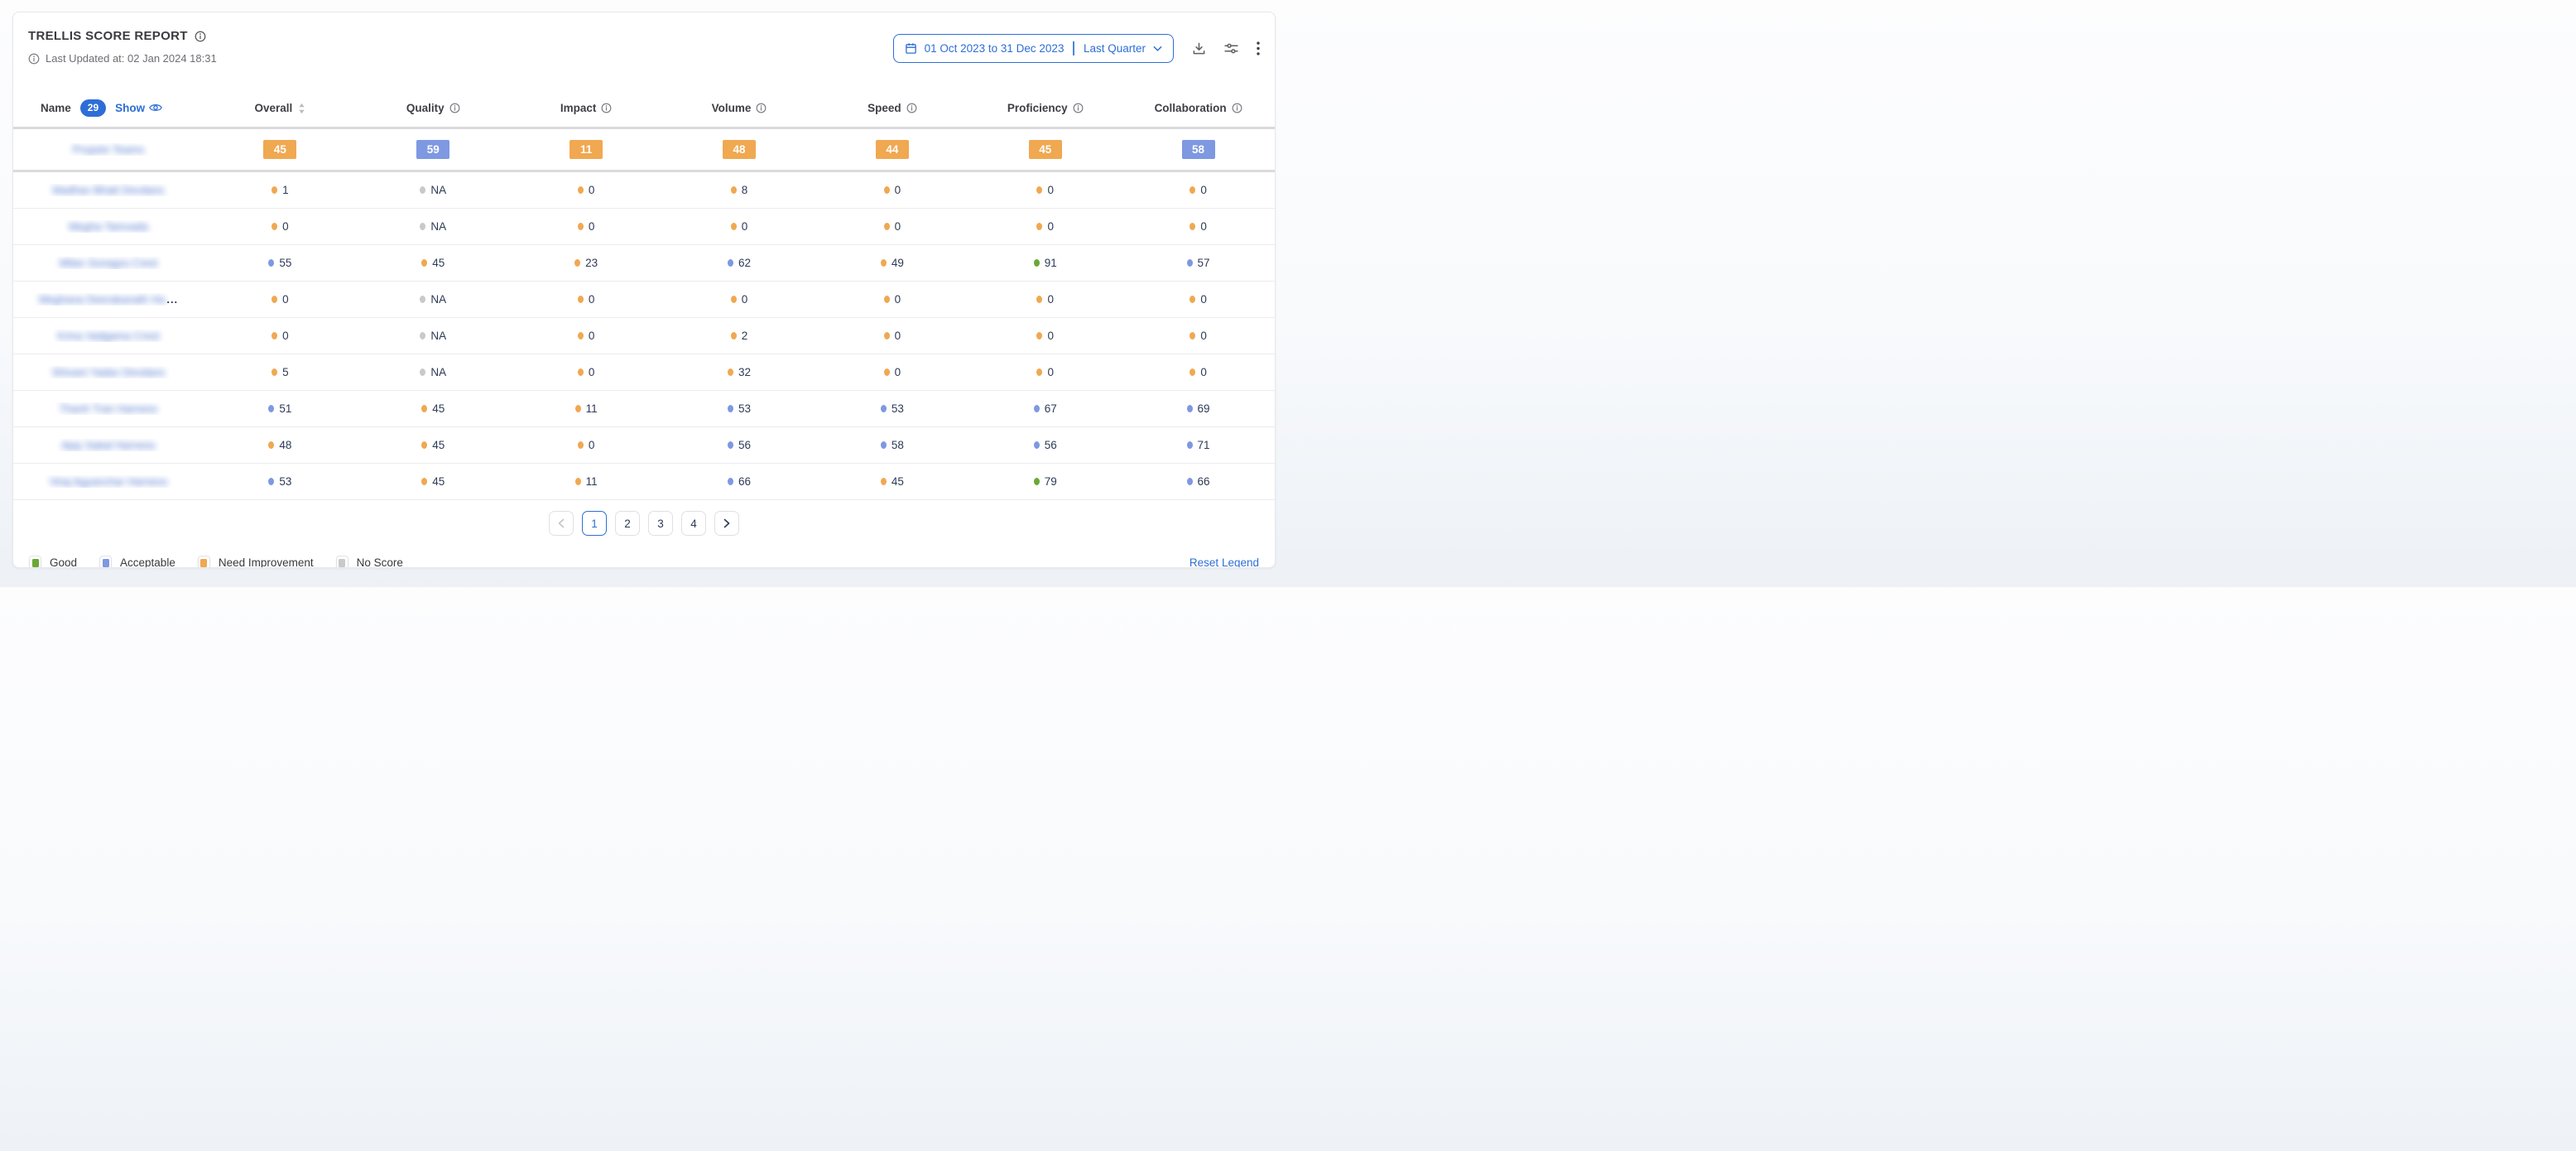 The width and height of the screenshot is (2576, 1151). I want to click on score-cell: 69, so click(1198, 408).